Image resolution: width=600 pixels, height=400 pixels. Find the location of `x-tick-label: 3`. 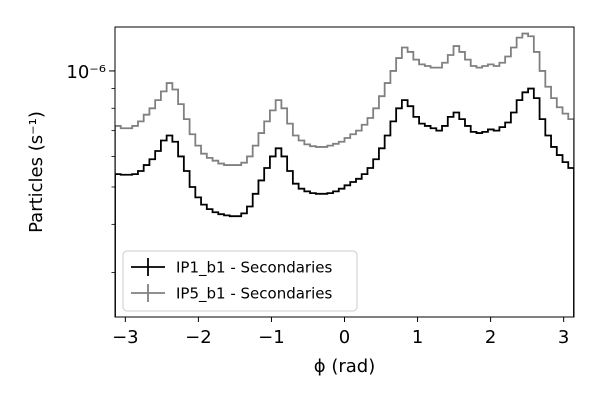

x-tick-label: 3 is located at coordinates (563, 337).